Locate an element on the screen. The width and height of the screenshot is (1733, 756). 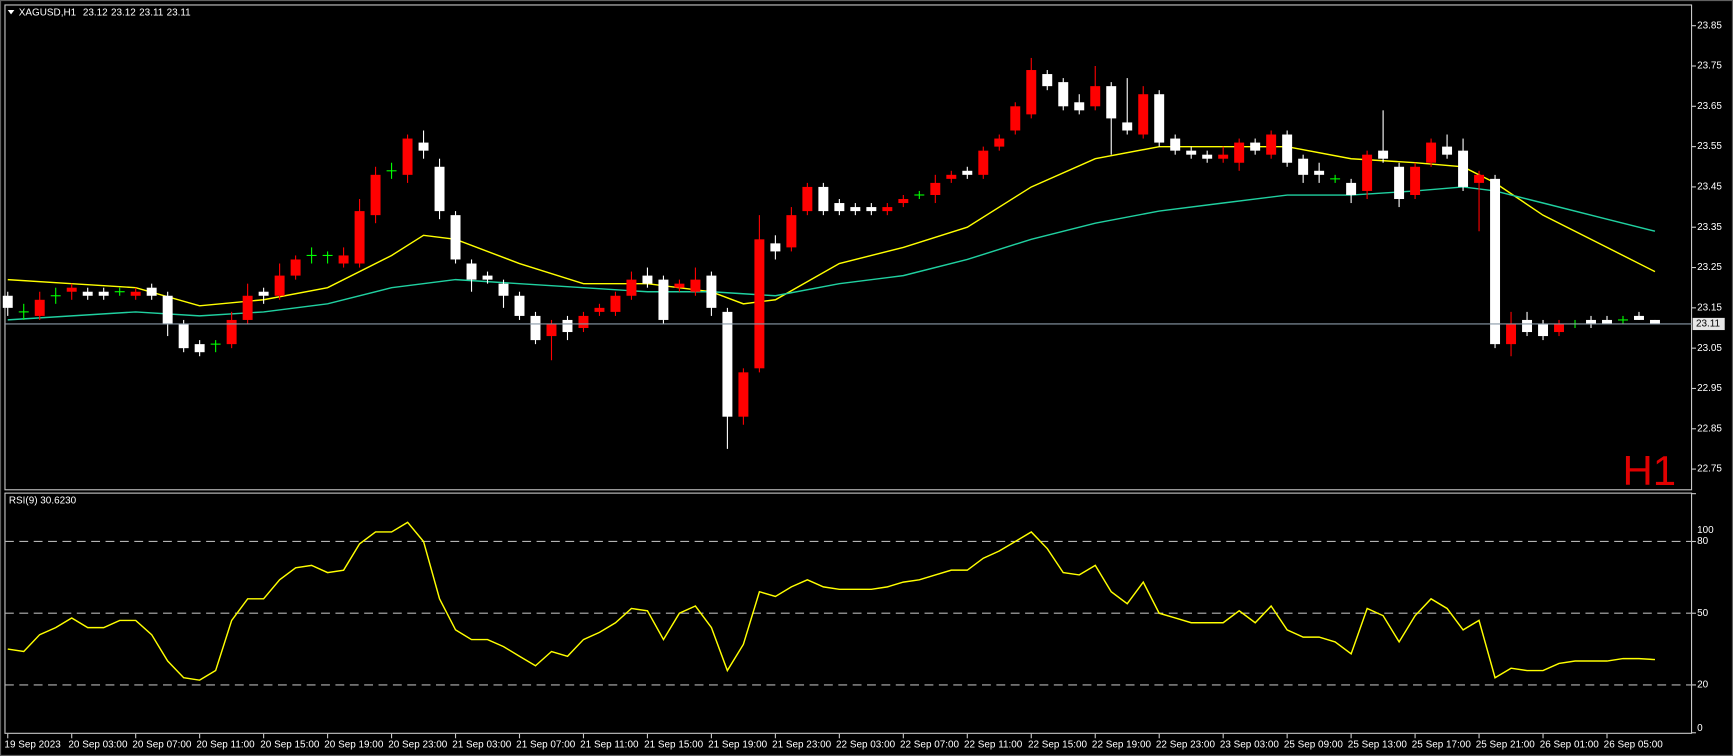
x-tick-label: 22 Sep 23:00 is located at coordinates (1186, 745).